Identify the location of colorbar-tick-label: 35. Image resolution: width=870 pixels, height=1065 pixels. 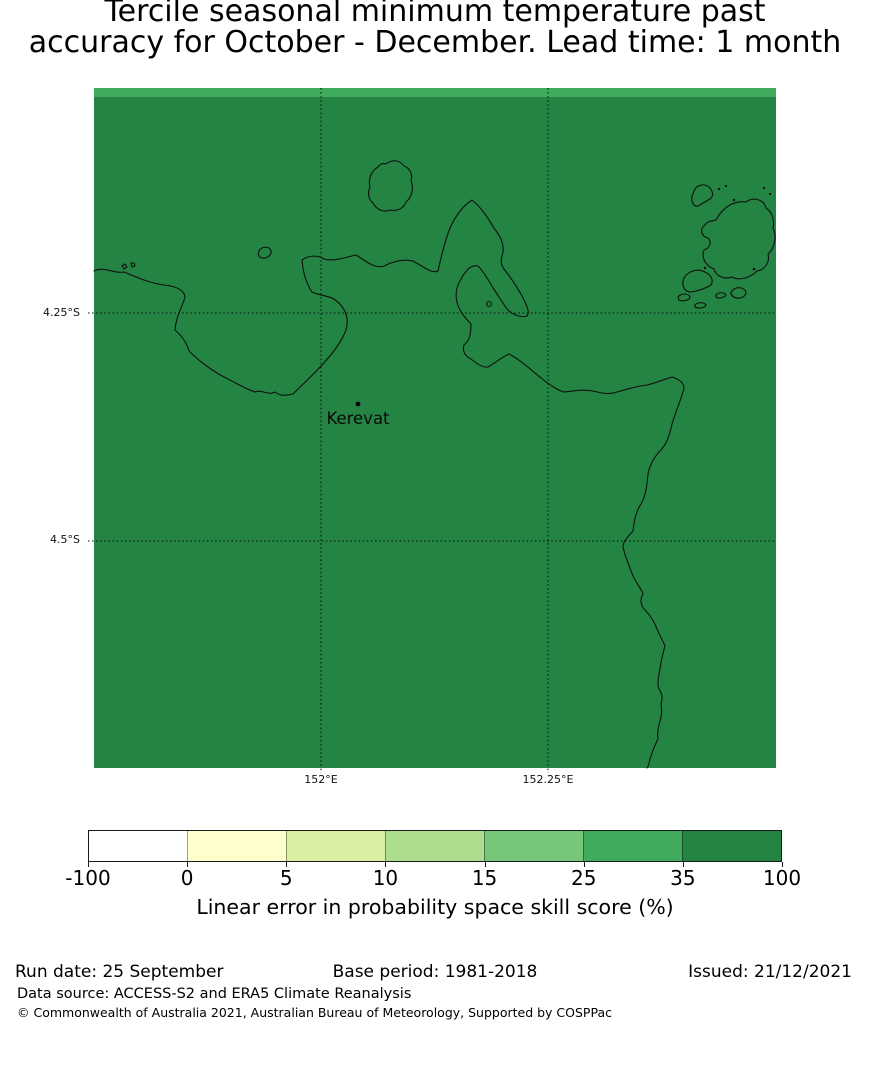
(683, 878).